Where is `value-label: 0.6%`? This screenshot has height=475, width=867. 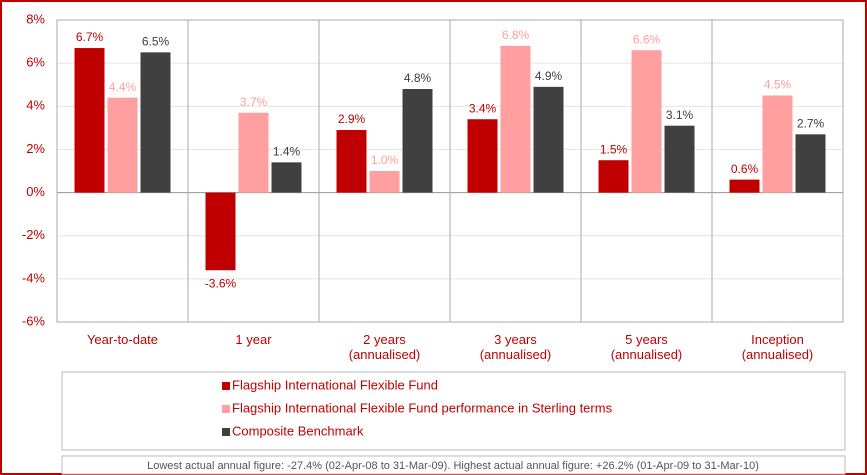
value-label: 0.6% is located at coordinates (745, 169).